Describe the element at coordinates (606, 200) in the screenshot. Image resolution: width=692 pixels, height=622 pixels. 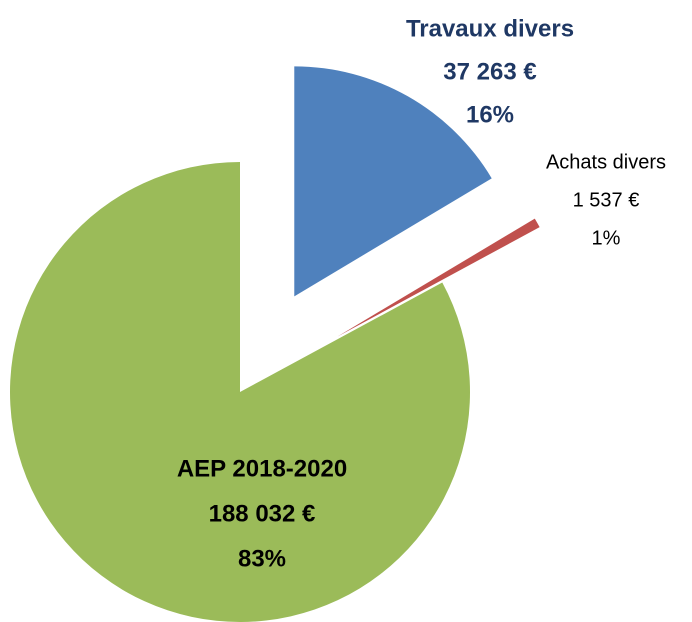
I see `value-label: 1 537 €` at that location.